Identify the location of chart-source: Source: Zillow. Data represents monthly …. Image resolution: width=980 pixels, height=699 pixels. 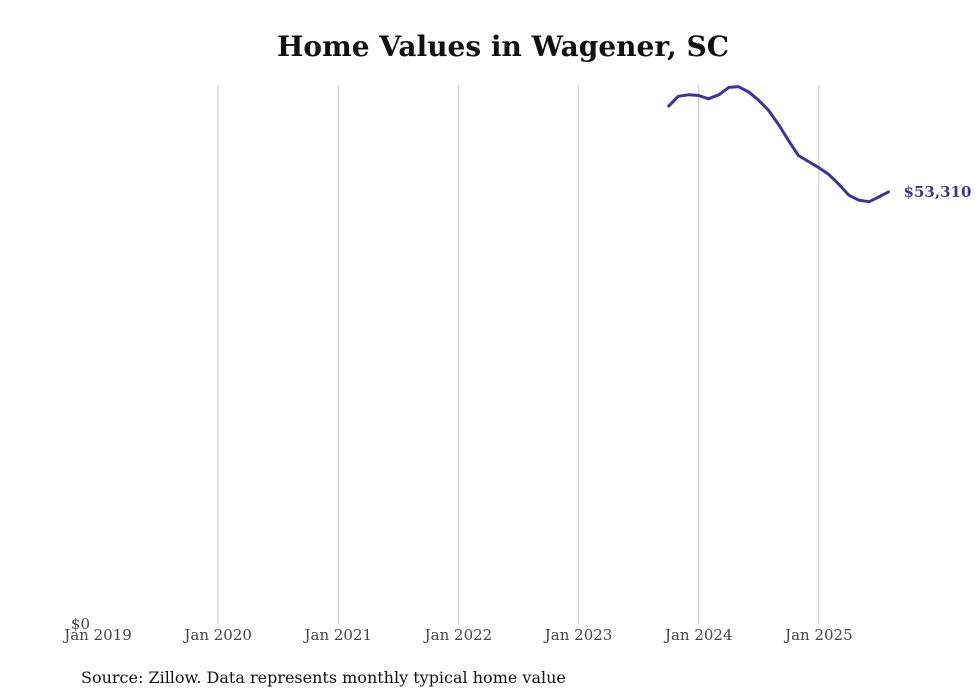
(323, 677).